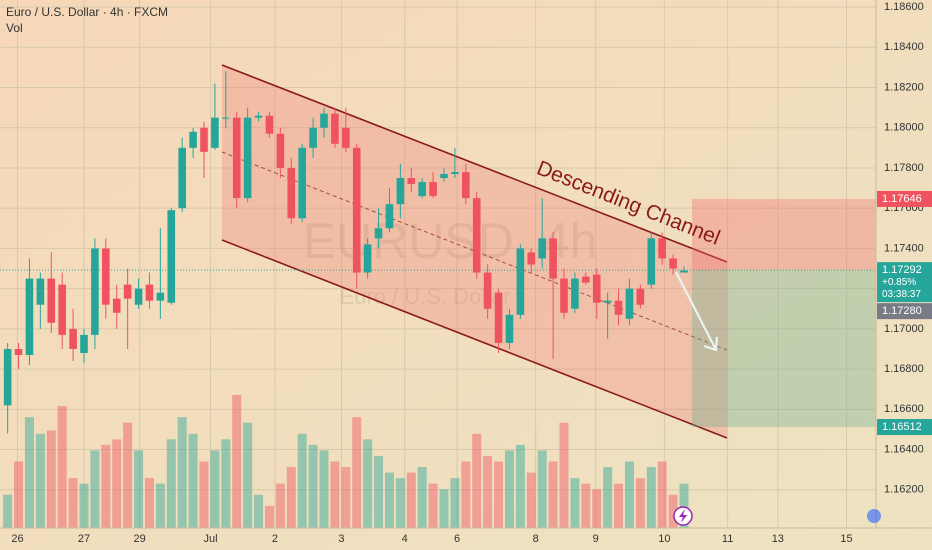 This screenshot has width=932, height=550. What do you see at coordinates (664, 539) in the screenshot?
I see `x-tick-label: 10` at bounding box center [664, 539].